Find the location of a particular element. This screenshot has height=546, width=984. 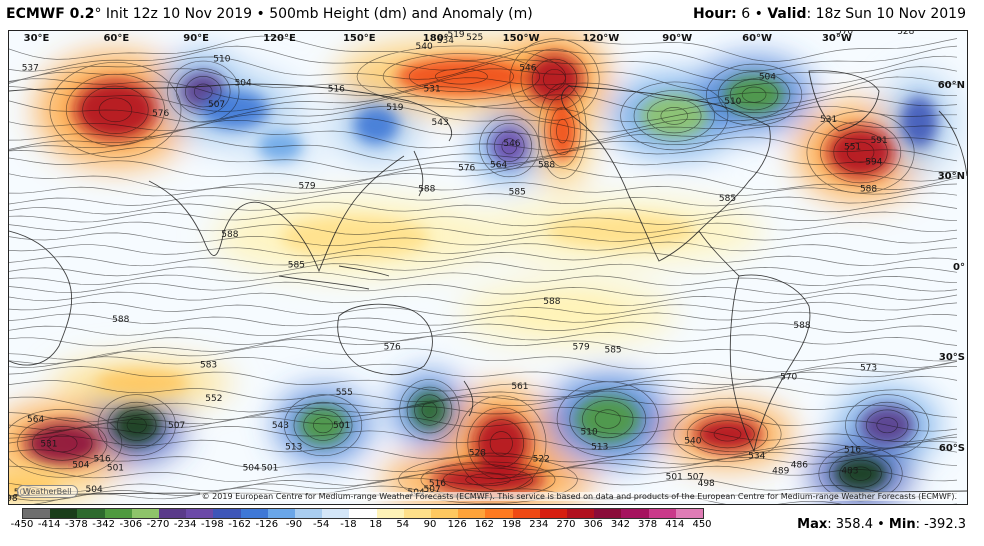

contour-label-65: 504 is located at coordinates (80, 466).